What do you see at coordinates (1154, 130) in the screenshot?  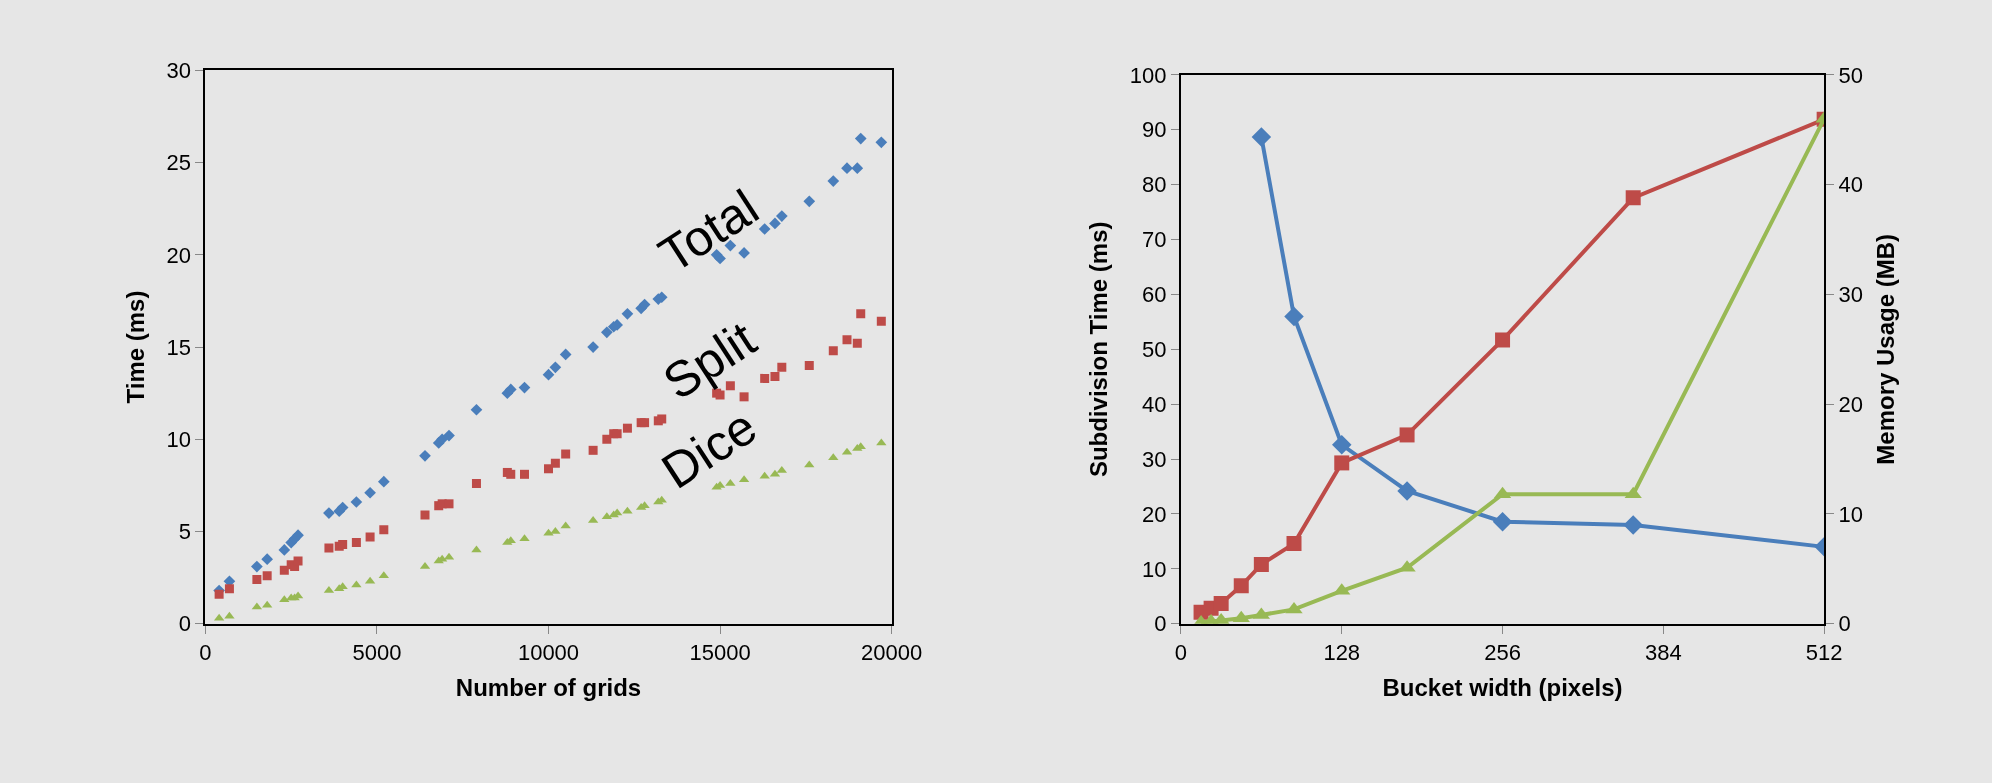 I see `y-tick-label: 90` at bounding box center [1154, 130].